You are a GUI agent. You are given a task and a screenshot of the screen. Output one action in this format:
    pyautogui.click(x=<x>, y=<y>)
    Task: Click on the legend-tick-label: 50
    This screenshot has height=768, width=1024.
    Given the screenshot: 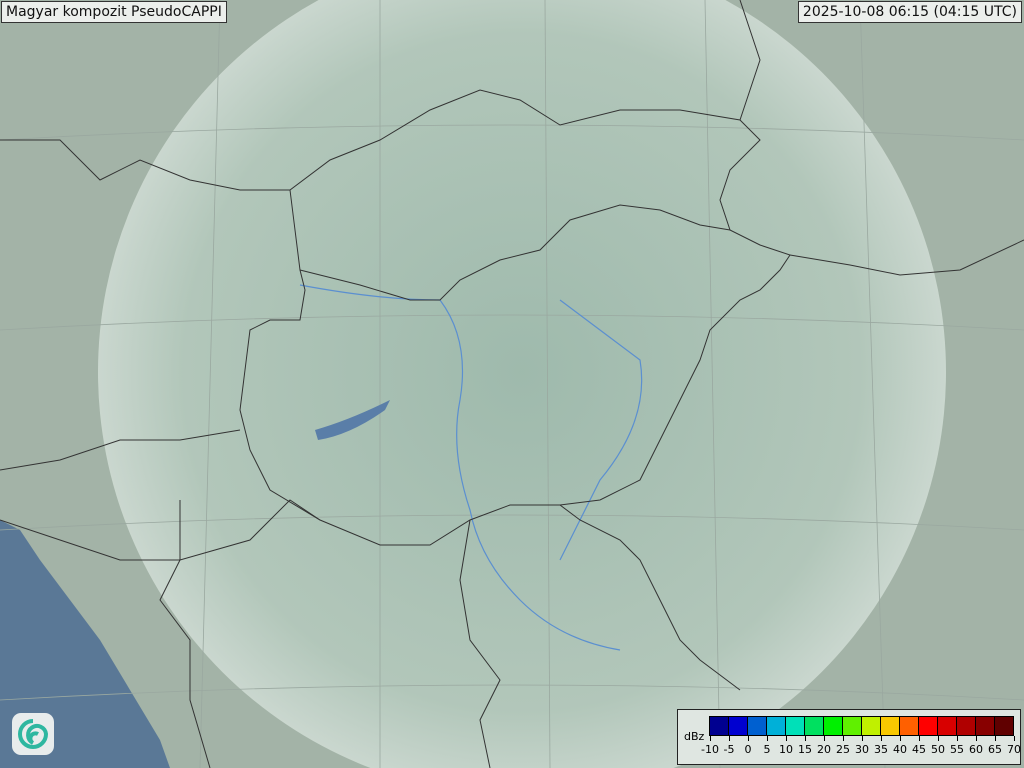 What is the action you would take?
    pyautogui.click(x=938, y=749)
    